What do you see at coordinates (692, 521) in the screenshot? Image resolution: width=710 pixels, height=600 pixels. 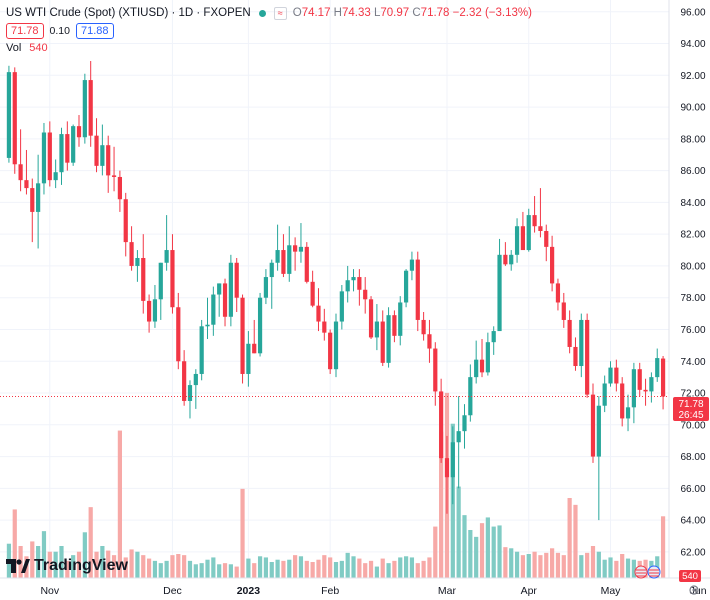 I see `y-tick-label: 64.00` at bounding box center [692, 521].